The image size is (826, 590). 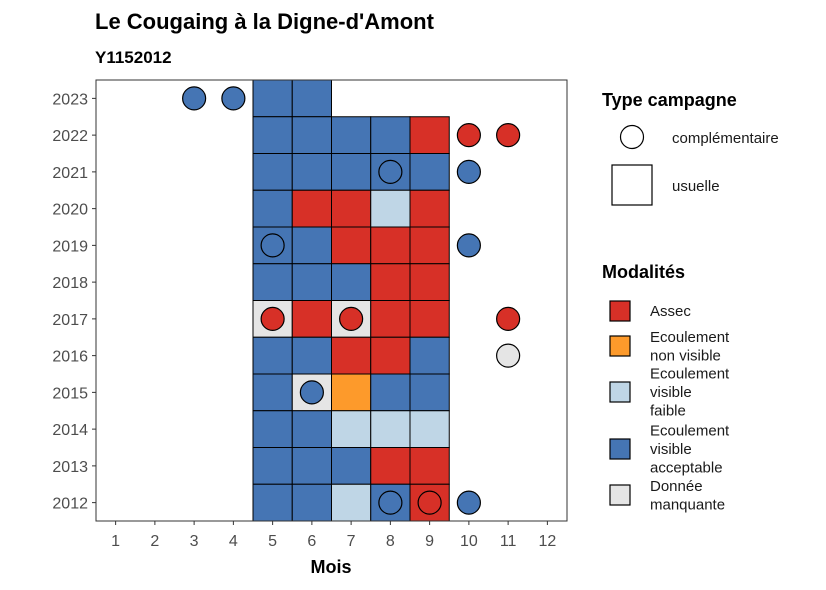 I want to click on x-tick-label-1: 1, so click(x=115, y=541).